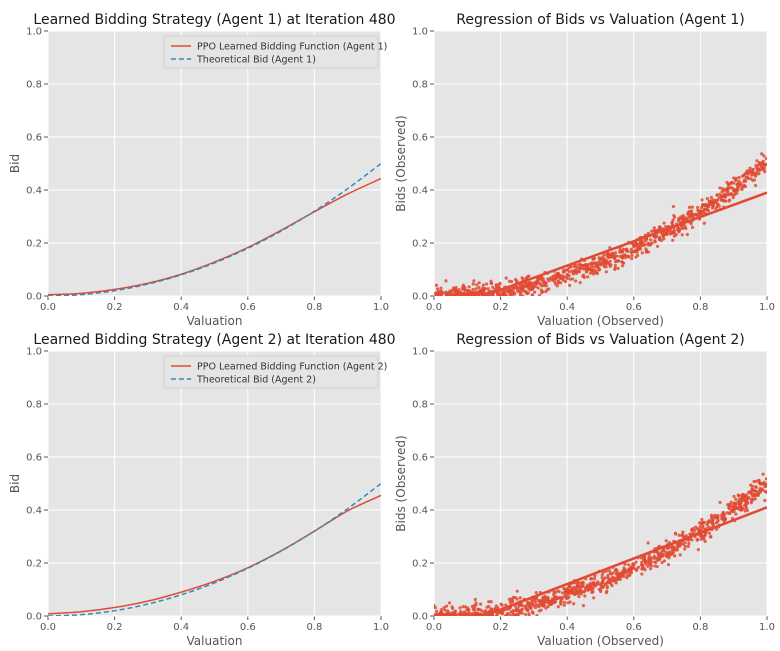 The width and height of the screenshot is (780, 651). I want to click on agent2-strategy-y-axis-label: Bid, so click(15, 483).